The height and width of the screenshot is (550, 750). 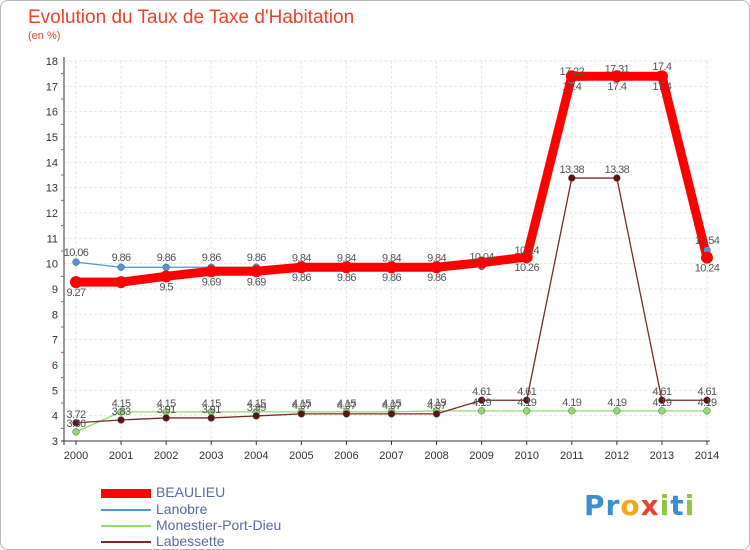 What do you see at coordinates (650, 505) in the screenshot?
I see `logo-letter: x` at bounding box center [650, 505].